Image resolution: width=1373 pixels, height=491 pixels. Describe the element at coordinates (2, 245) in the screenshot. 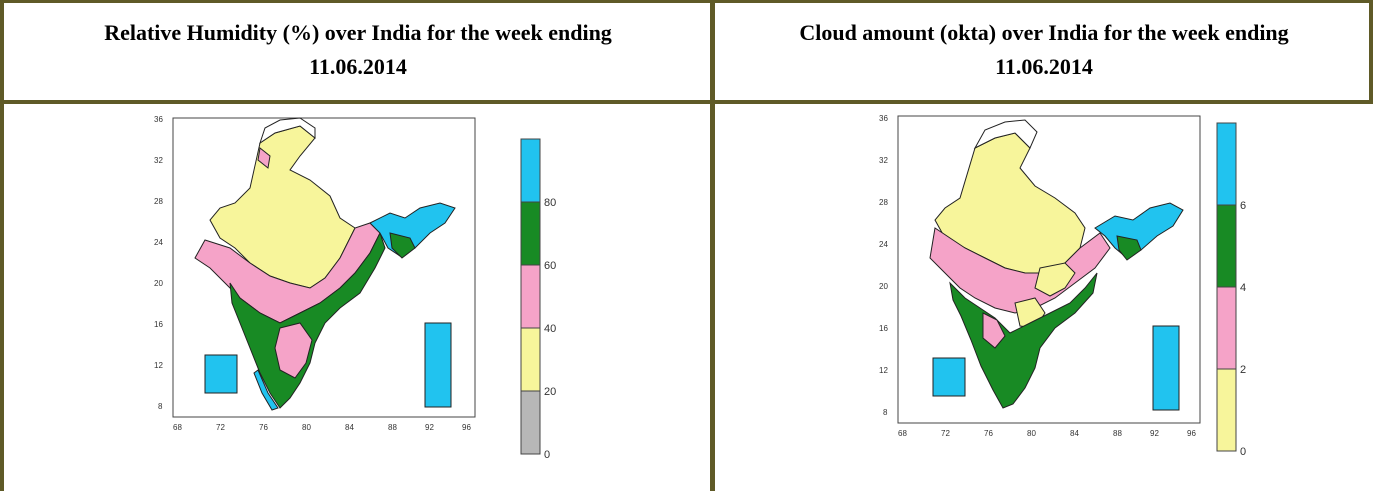

I see `left-border` at that location.